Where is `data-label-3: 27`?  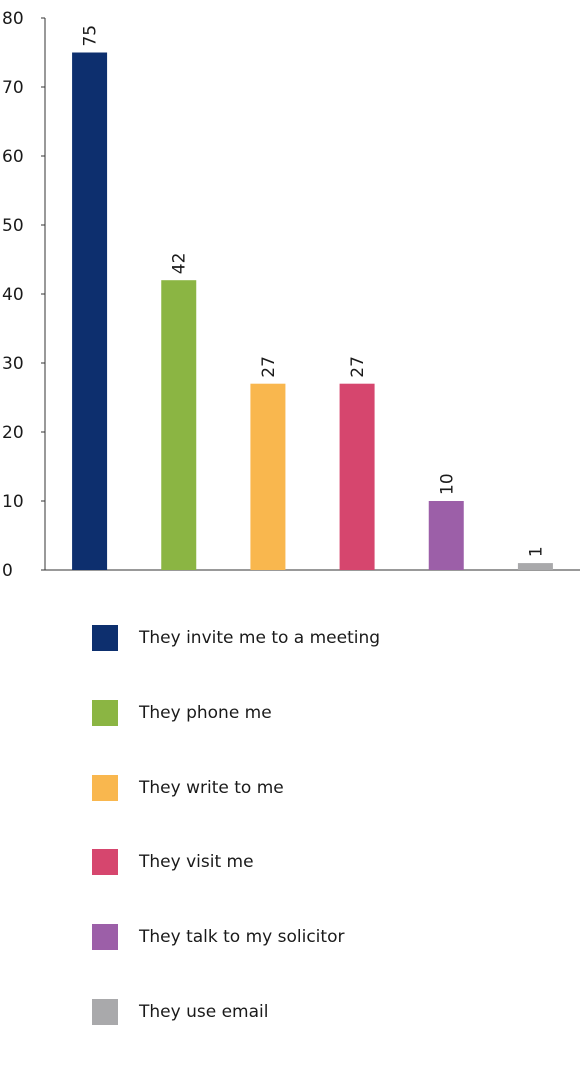
data-label-3: 27 is located at coordinates (269, 367).